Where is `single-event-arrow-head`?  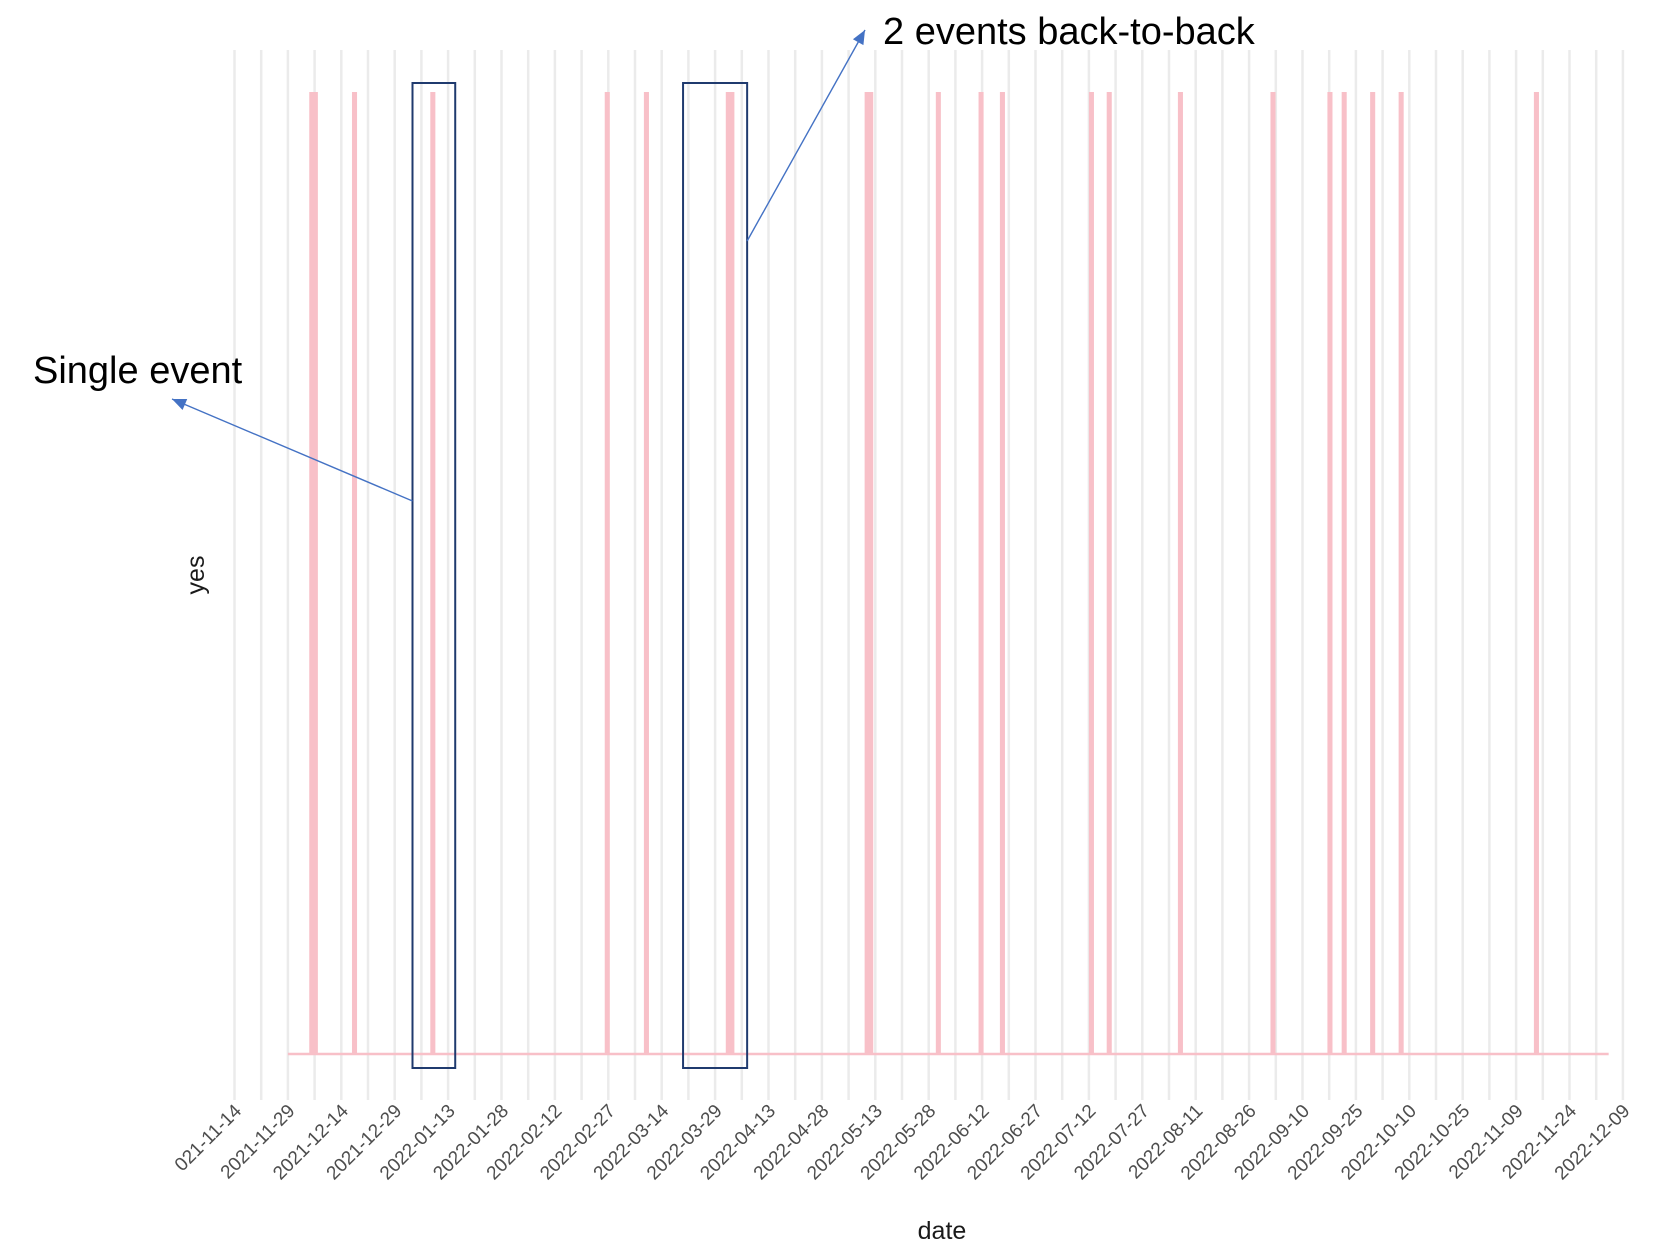
single-event-arrow-head is located at coordinates (180, 404).